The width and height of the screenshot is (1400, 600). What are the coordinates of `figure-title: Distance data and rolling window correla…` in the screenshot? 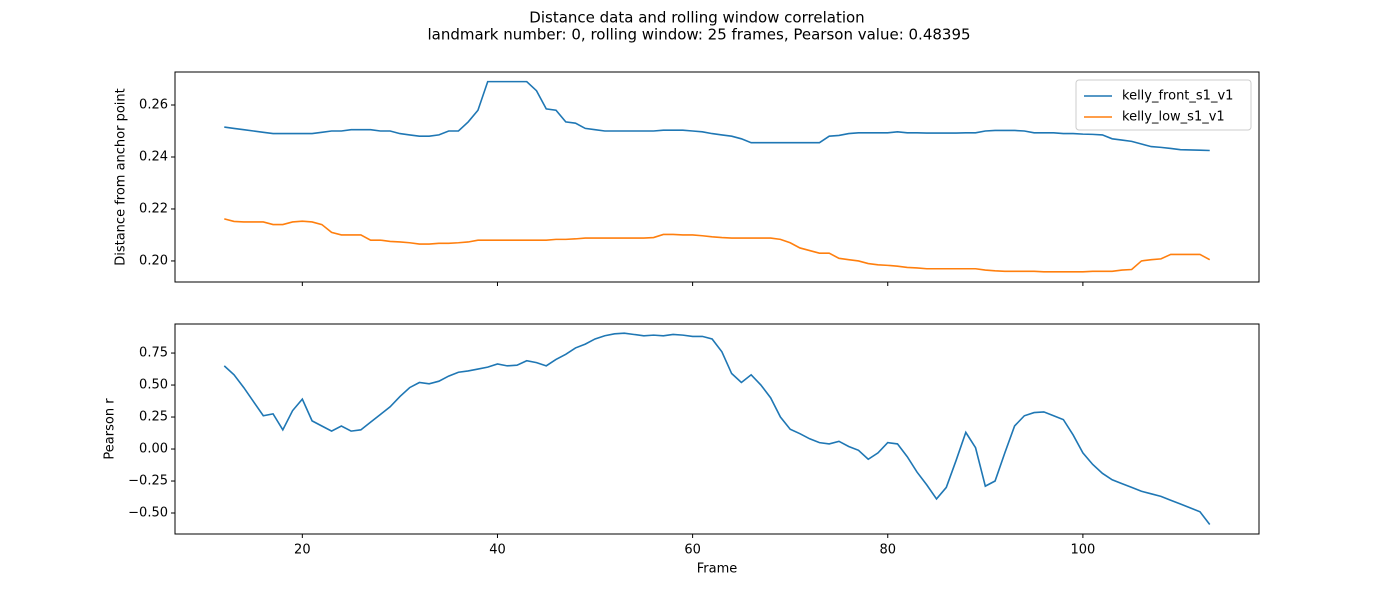 It's located at (696, 18).